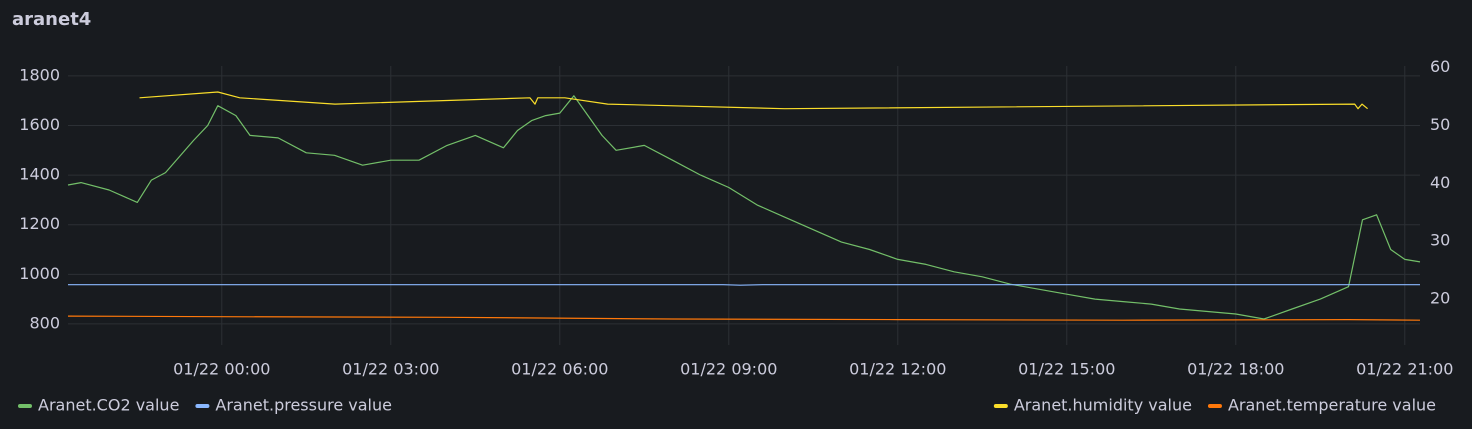 This screenshot has height=429, width=1472. I want to click on legend-item: Aranet.humidity value, so click(1092, 405).